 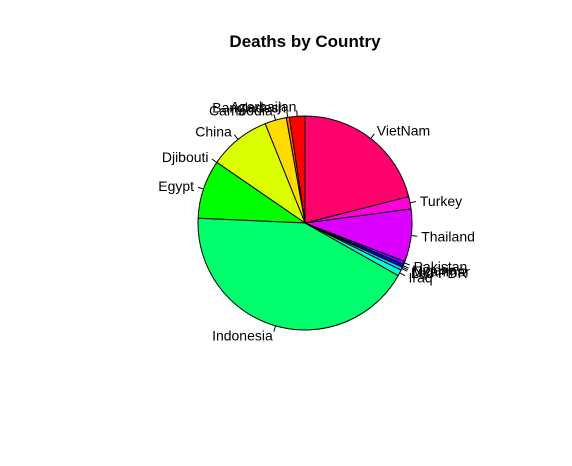 What do you see at coordinates (242, 335) in the screenshot?
I see `slice-label-indonesia: Indonesia` at bounding box center [242, 335].